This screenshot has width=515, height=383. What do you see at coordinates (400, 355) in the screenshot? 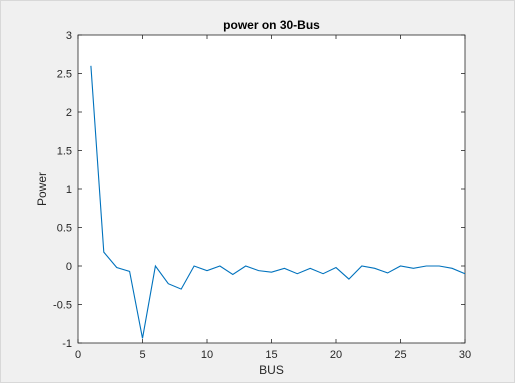
I see `x-tick-label: 25` at bounding box center [400, 355].